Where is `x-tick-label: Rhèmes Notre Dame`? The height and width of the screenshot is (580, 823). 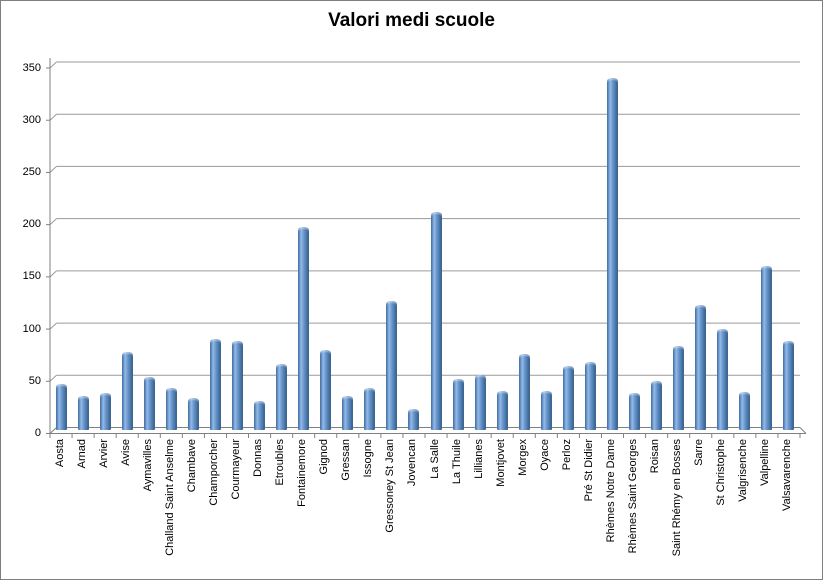 x-tick-label: Rhèmes Notre Dame is located at coordinates (611, 491).